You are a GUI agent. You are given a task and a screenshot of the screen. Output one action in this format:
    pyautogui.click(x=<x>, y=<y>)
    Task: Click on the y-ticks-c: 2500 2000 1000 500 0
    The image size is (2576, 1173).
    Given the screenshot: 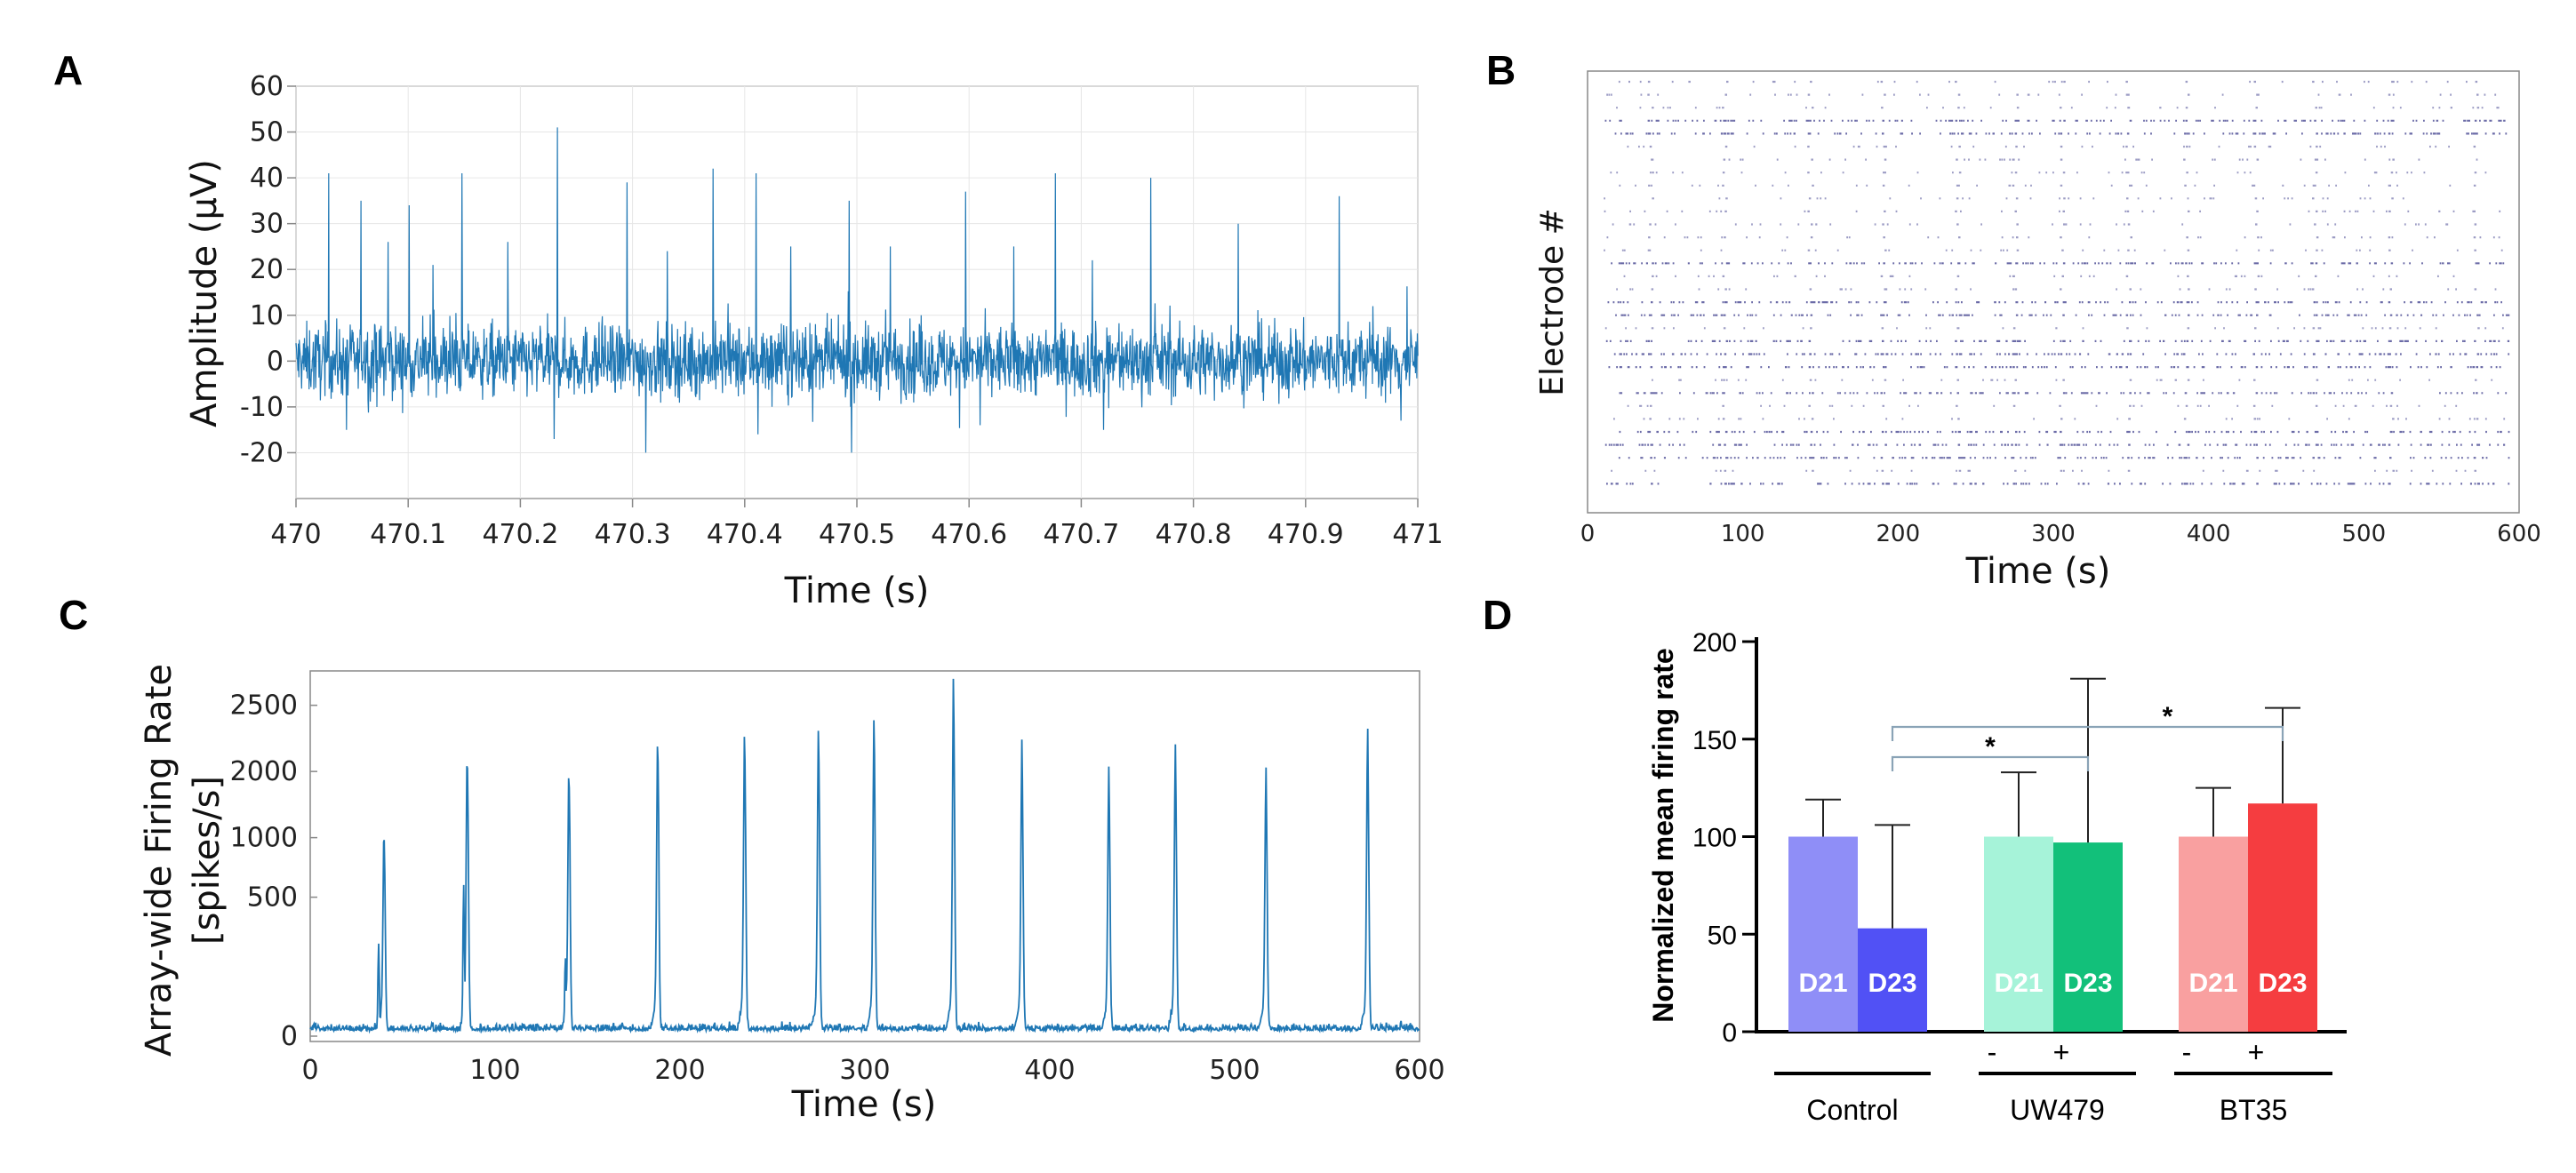 What is the action you would take?
    pyautogui.click(x=273, y=871)
    